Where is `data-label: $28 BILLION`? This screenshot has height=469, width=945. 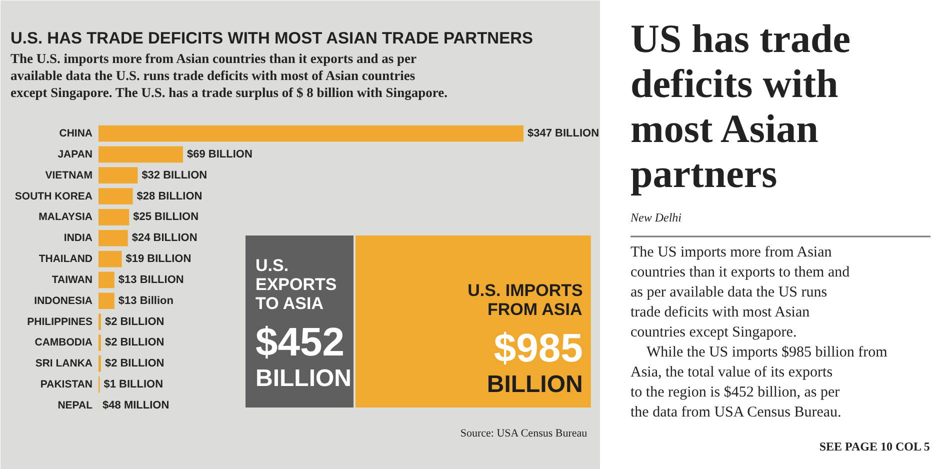
data-label: $28 BILLION is located at coordinates (169, 196).